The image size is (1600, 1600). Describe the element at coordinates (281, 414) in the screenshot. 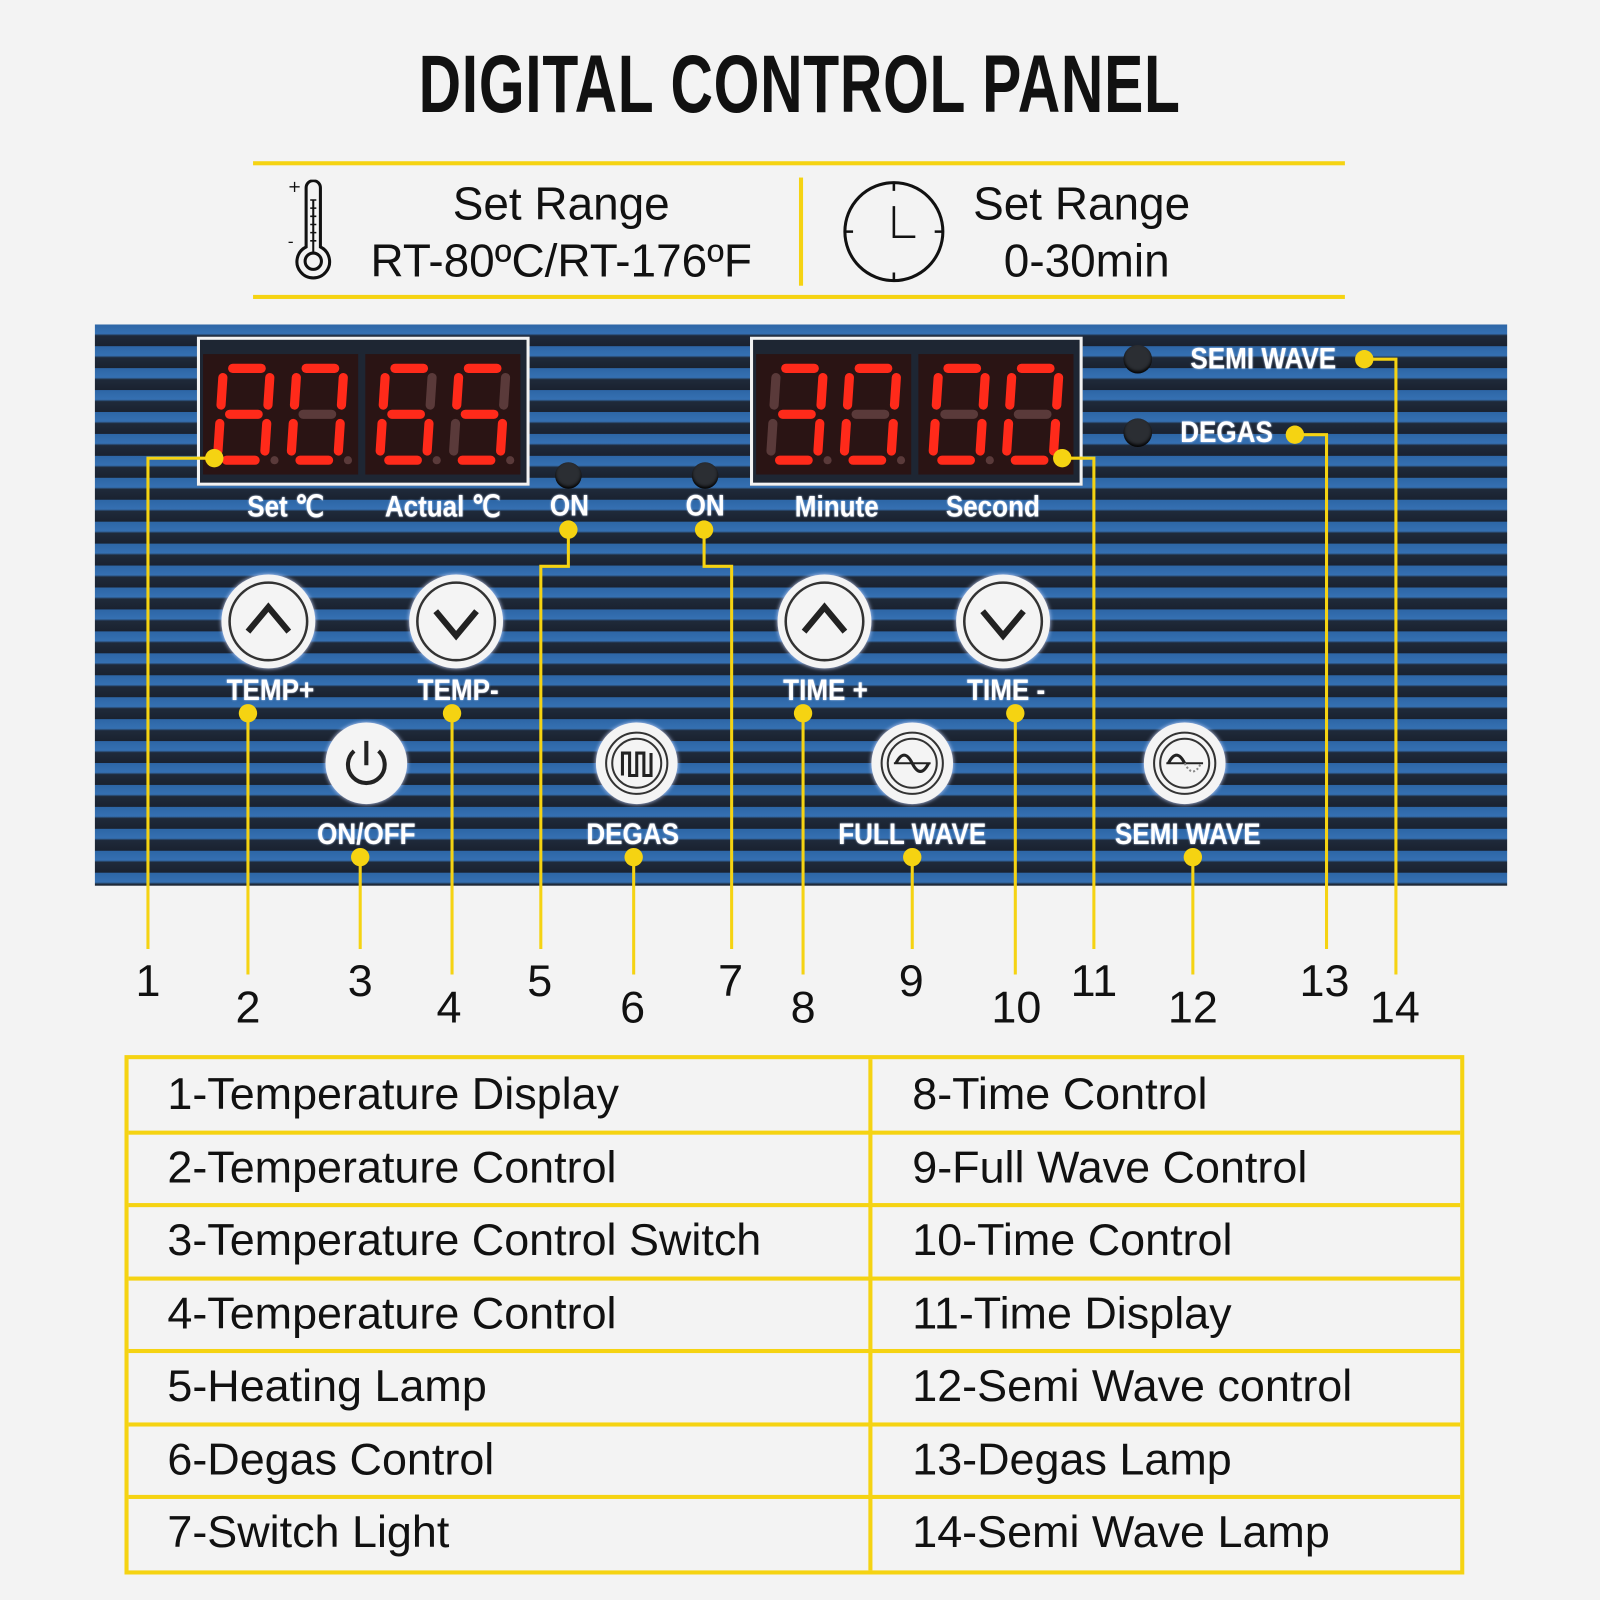

I see `set-temp-display` at that location.